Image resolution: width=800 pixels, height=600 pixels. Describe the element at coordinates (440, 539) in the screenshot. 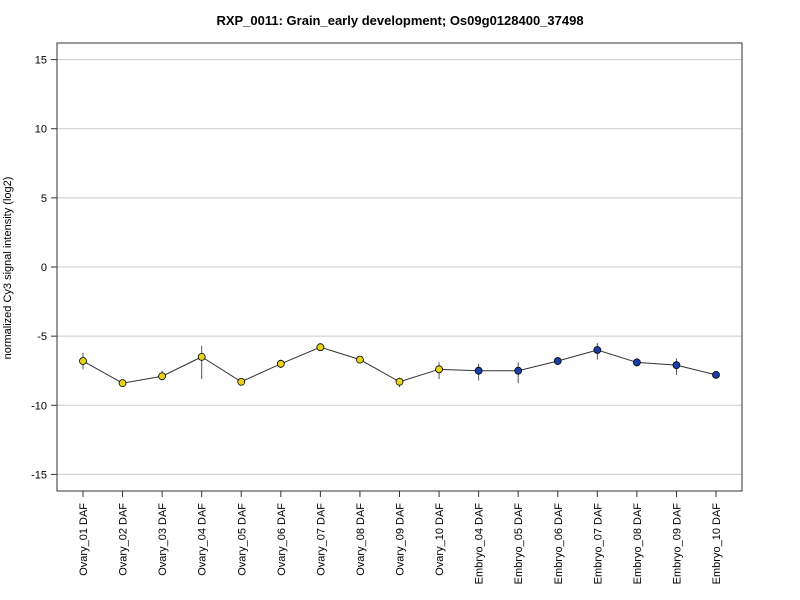

I see `x-tick-label: Ovary_10 DAF` at that location.